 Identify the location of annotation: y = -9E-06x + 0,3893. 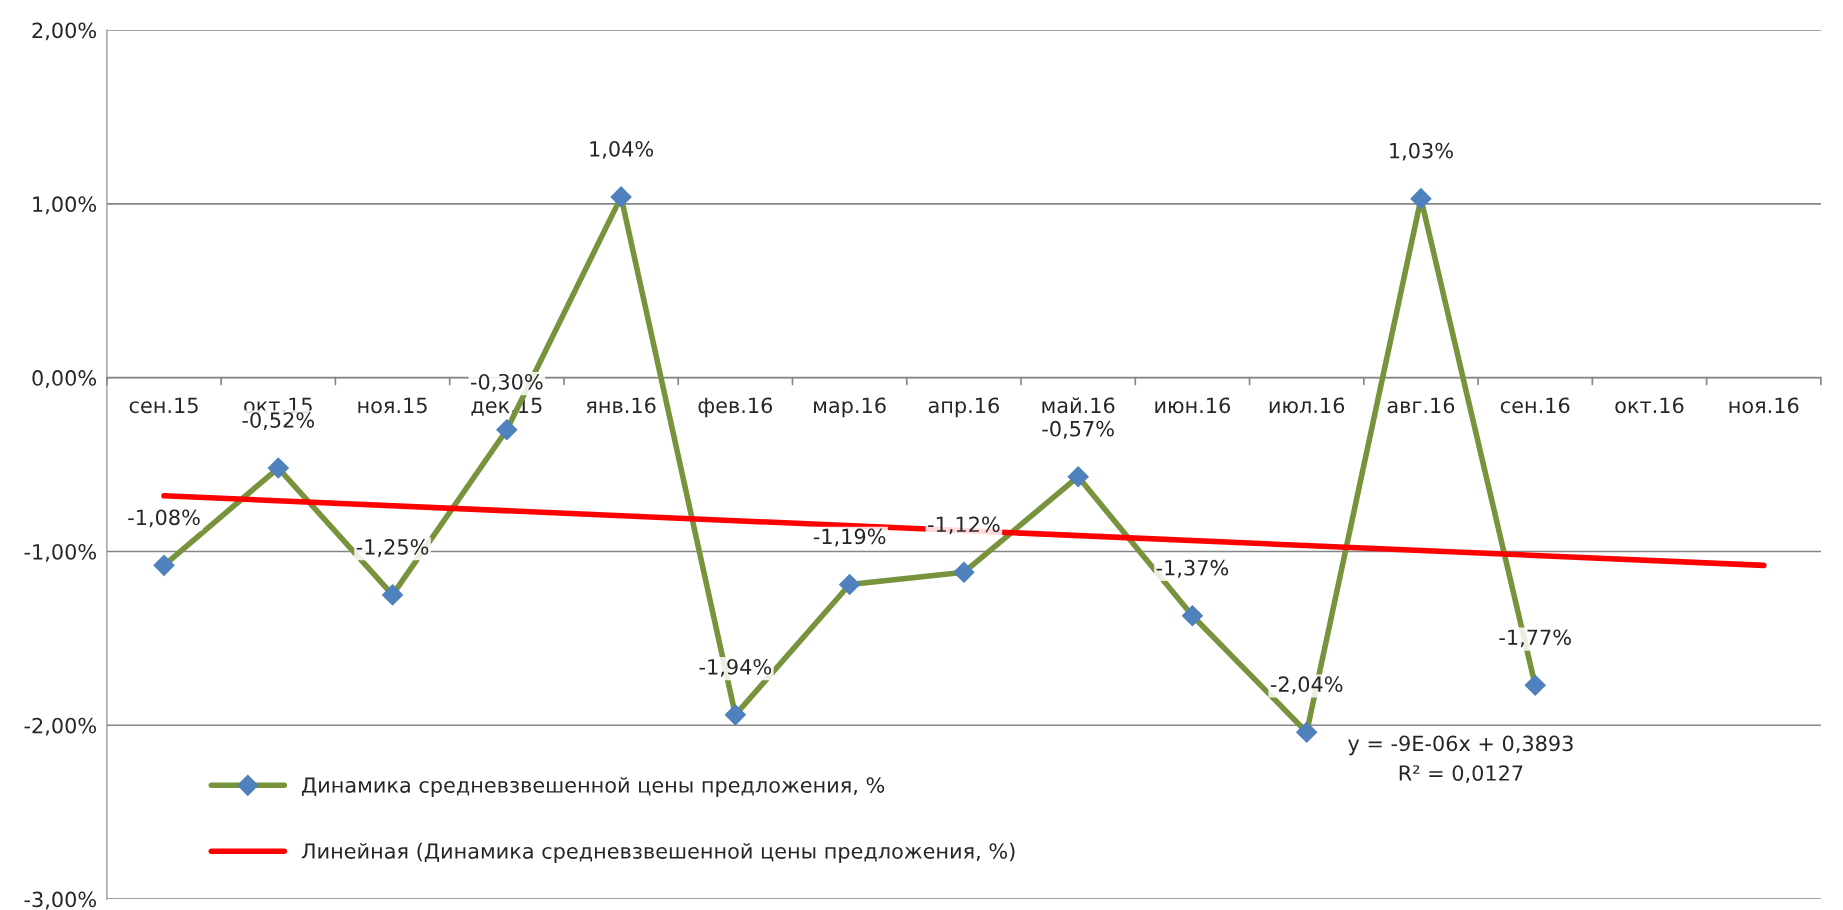
(1460, 745).